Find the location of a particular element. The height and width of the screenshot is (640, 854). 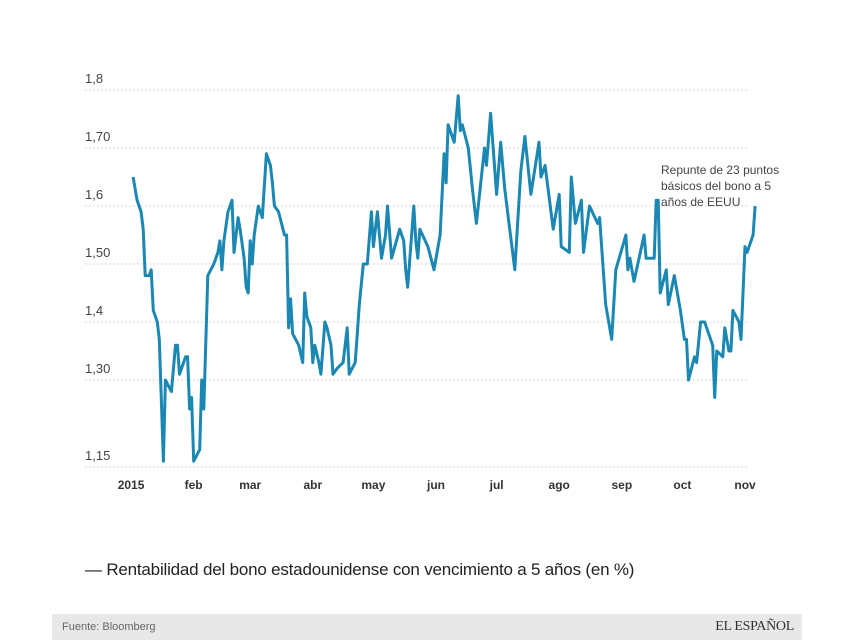

source-text: Fuente: Bloomberg is located at coordinates (109, 627).